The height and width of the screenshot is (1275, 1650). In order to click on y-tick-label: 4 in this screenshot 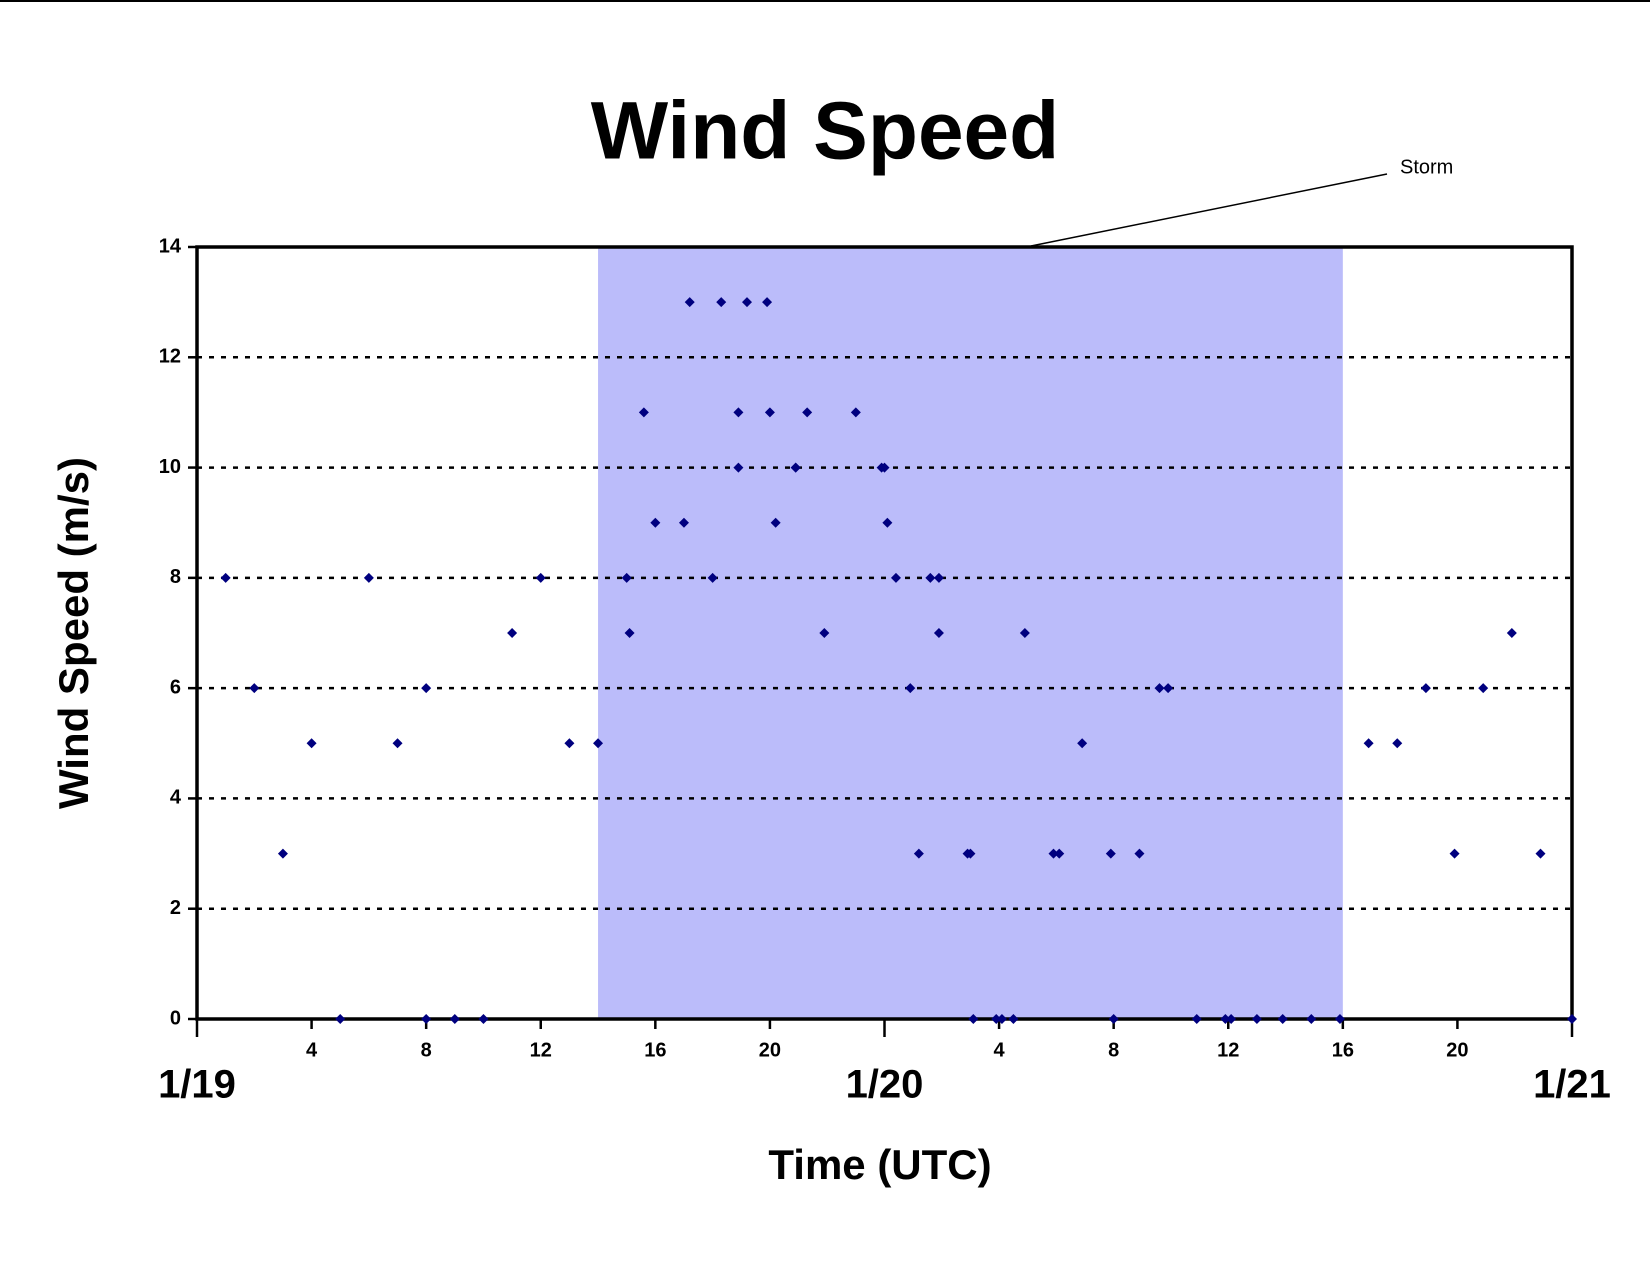, I will do `click(176, 798)`.